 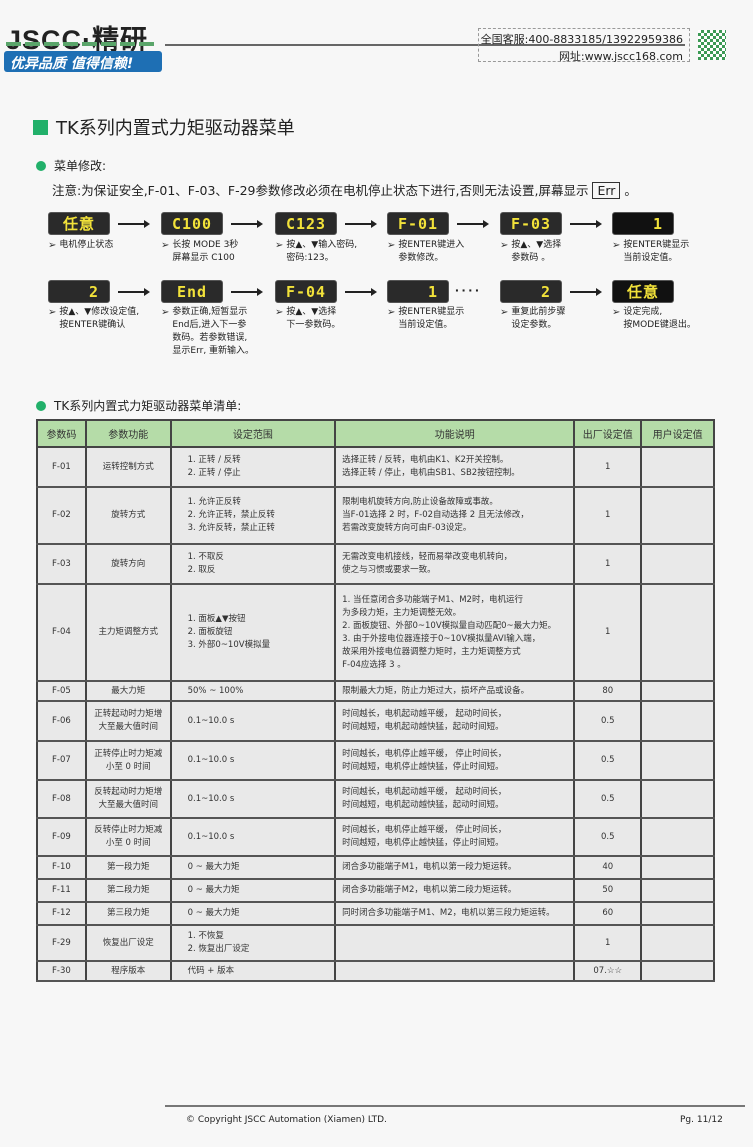 What do you see at coordinates (99, 318) in the screenshot?
I see `caption-text: 按▲、▼修改设定值, 按ENTER键确认` at bounding box center [99, 318].